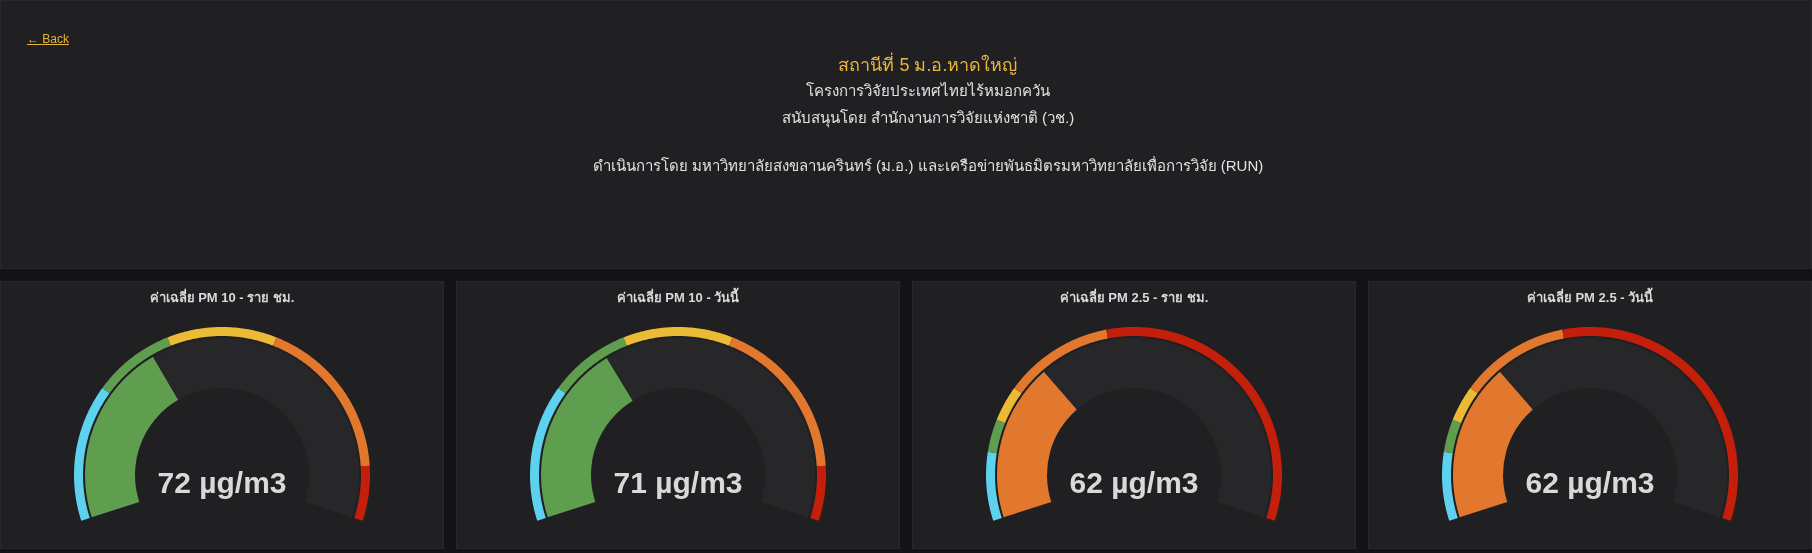 The image size is (1812, 553). Describe the element at coordinates (928, 165) in the screenshot. I see `text: ดำเนินการโดย มหาวิทยาลัยสงขลานครินทร์ (ม.อ.) และเครือข่ายพันธมิตรมหาวิทยาลัยเพื่อการวิจัย (RUN)` at that location.